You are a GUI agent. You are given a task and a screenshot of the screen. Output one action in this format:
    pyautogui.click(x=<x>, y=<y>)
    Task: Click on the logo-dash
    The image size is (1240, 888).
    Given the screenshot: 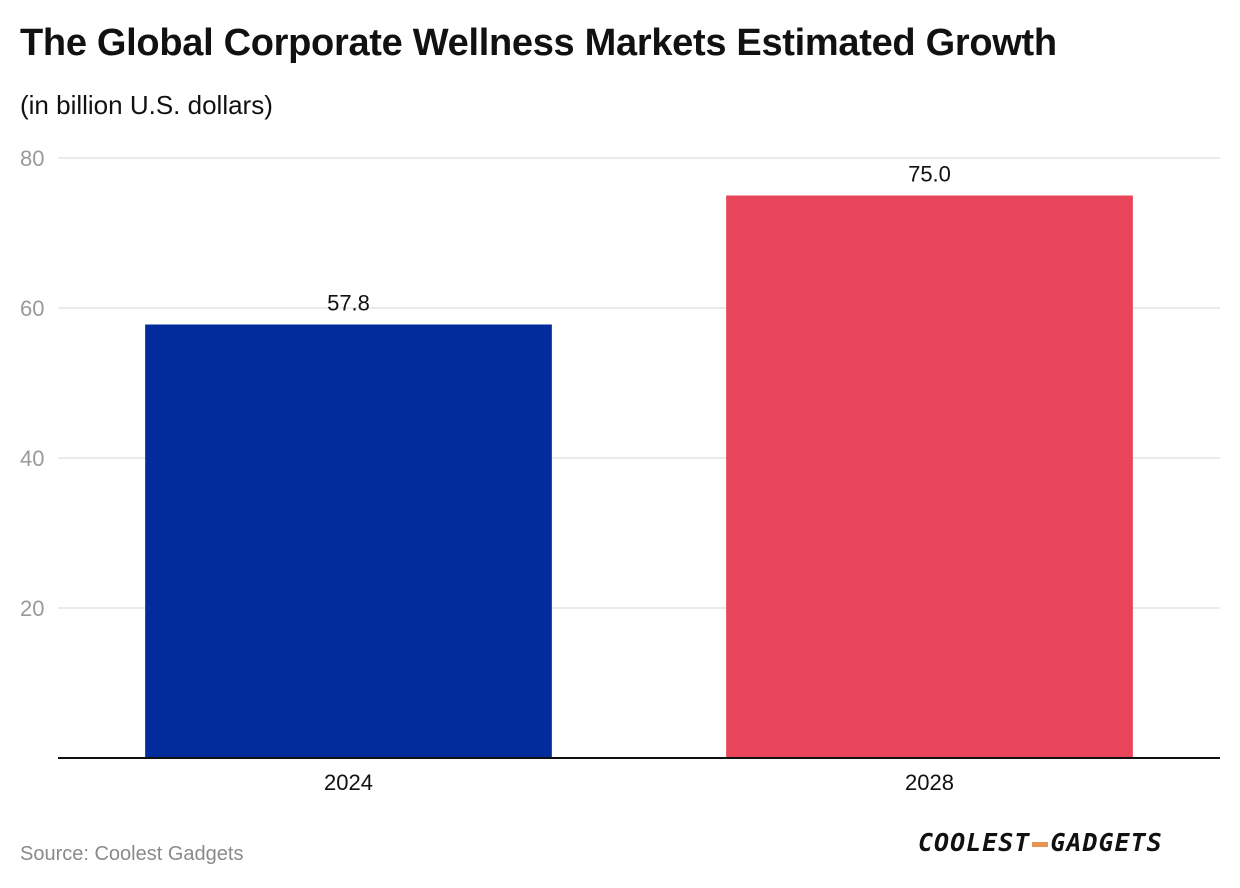 What is the action you would take?
    pyautogui.click(x=1040, y=844)
    